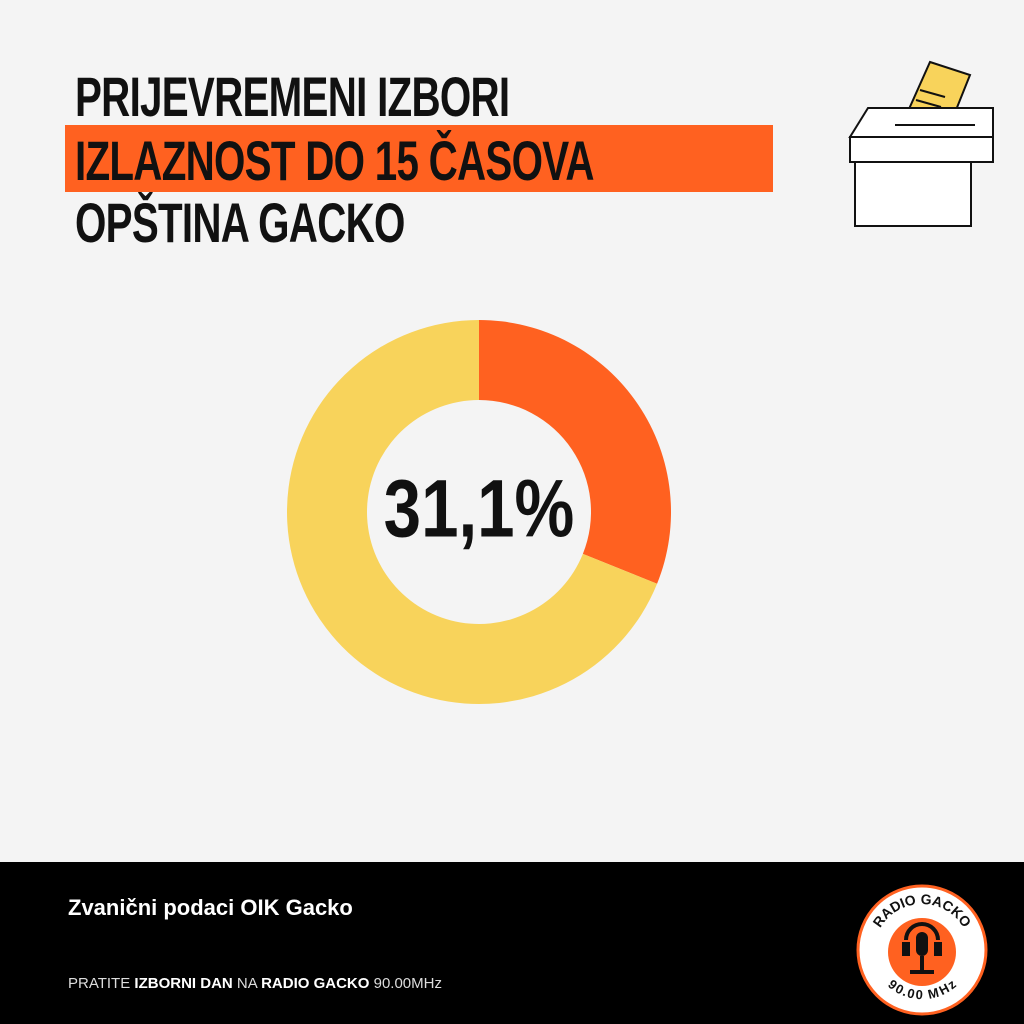 This screenshot has width=1024, height=1024. What do you see at coordinates (183, 983) in the screenshot?
I see `promo-text: IZBORNI DAN` at bounding box center [183, 983].